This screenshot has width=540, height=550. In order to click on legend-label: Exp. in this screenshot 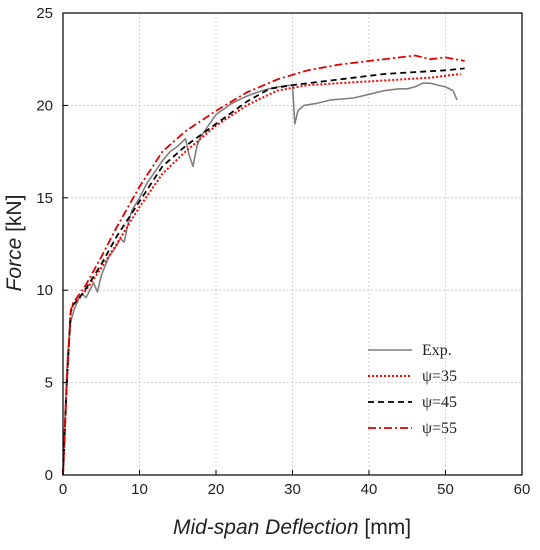, I will do `click(437, 350)`.